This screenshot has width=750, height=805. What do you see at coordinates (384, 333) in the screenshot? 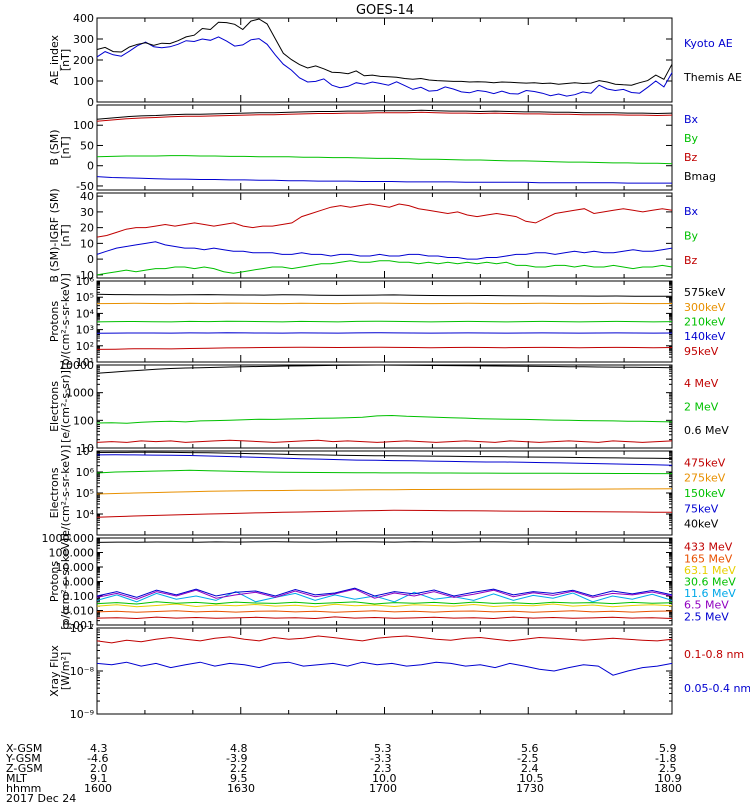
I see `series-line-140keV` at bounding box center [384, 333].